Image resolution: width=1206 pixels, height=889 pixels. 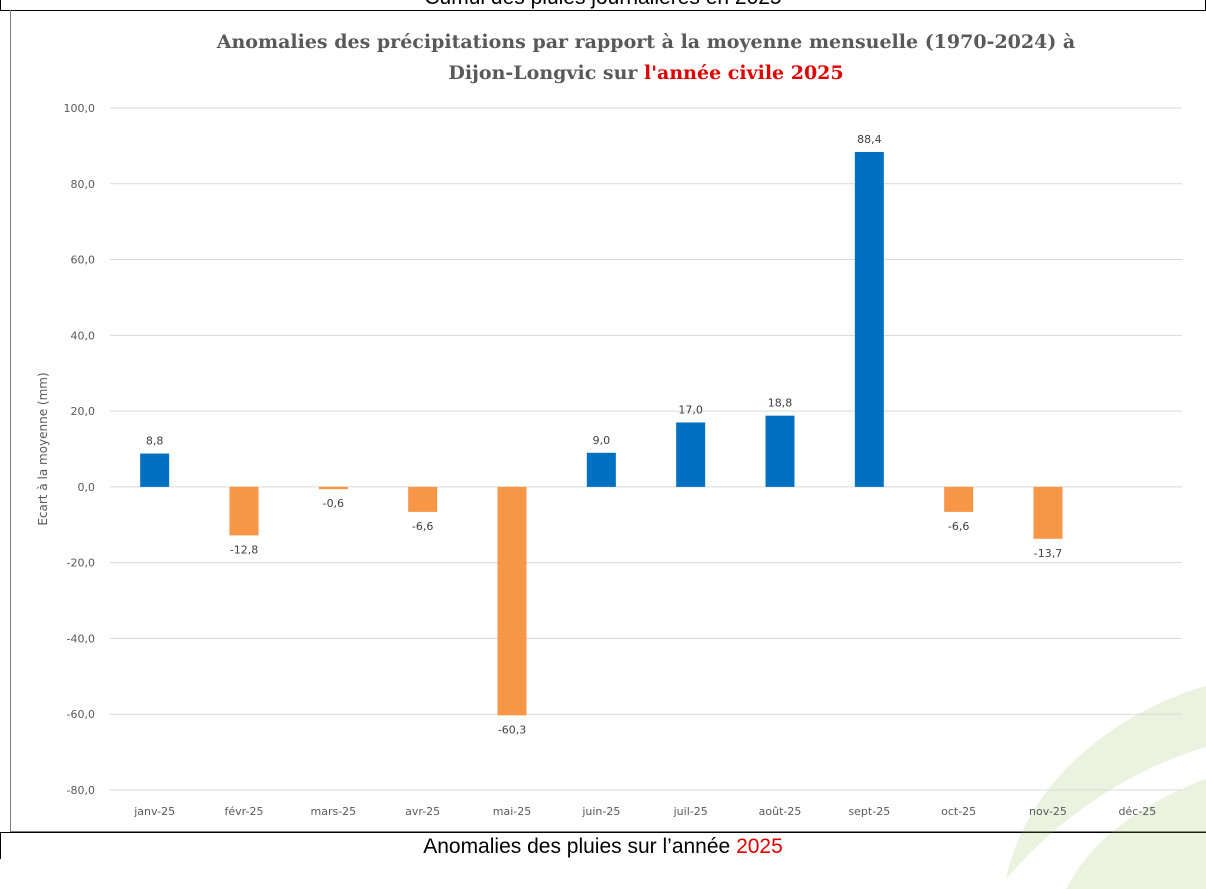 I want to click on x-tick-label: janv-25, so click(x=154, y=811).